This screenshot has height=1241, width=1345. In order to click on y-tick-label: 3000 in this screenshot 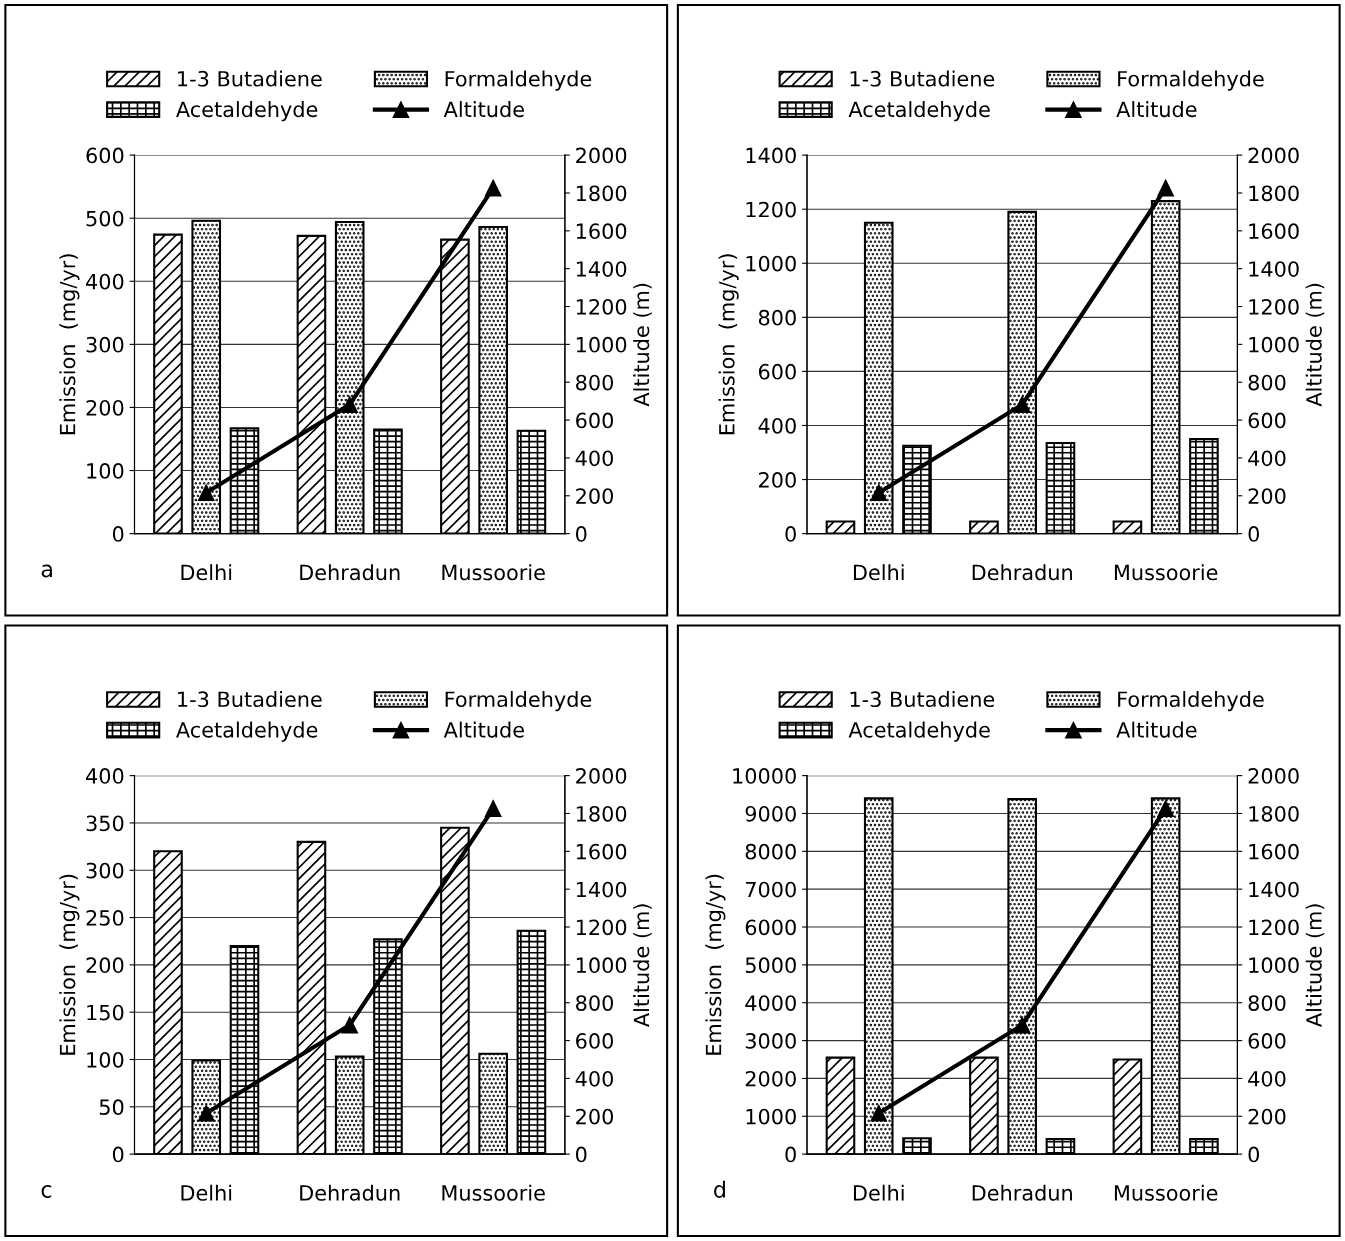, I will do `click(770, 1041)`.